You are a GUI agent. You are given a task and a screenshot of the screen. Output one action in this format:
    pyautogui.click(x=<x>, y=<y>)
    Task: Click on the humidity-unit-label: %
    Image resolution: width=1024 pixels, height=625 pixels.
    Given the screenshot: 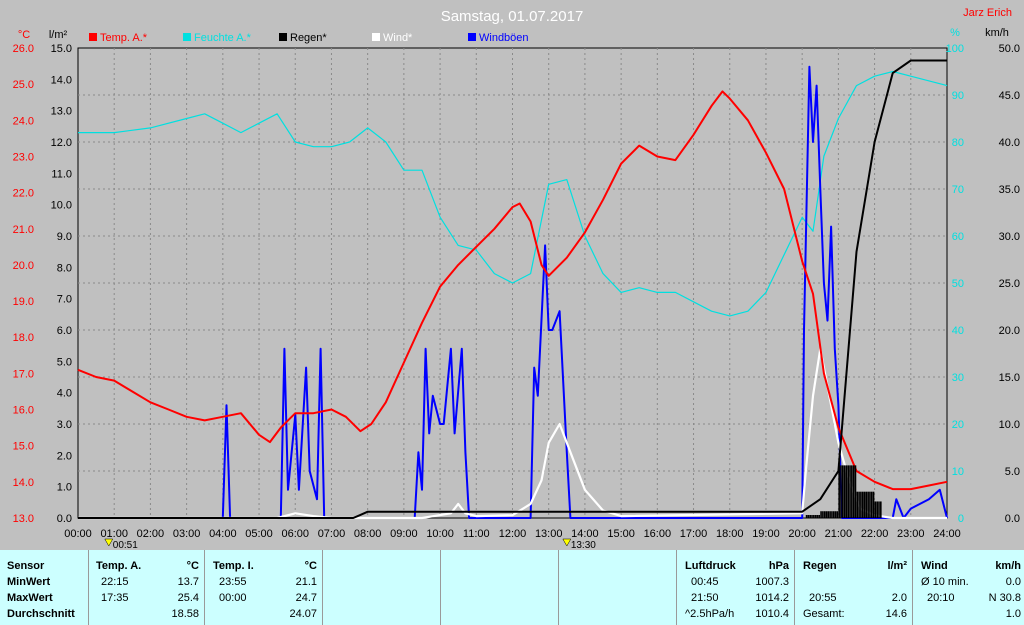 What is the action you would take?
    pyautogui.click(x=955, y=33)
    